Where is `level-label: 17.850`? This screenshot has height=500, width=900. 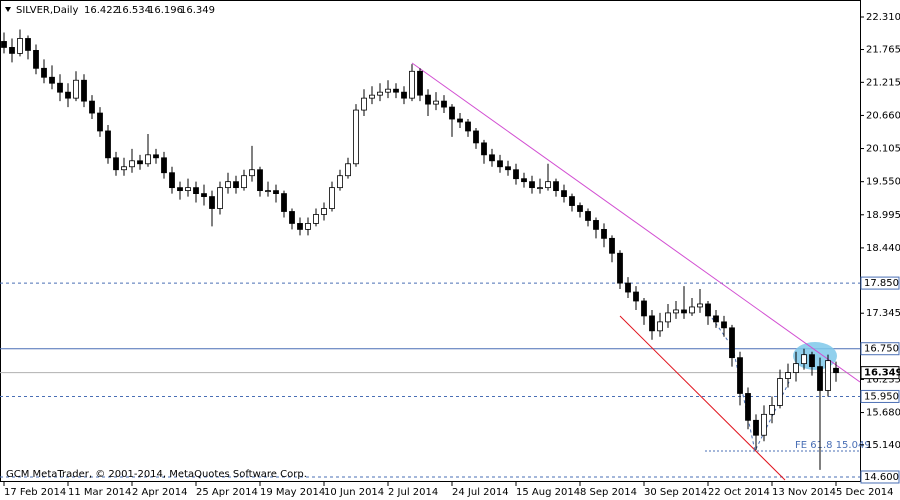
level-label: 17.850 is located at coordinates (881, 283).